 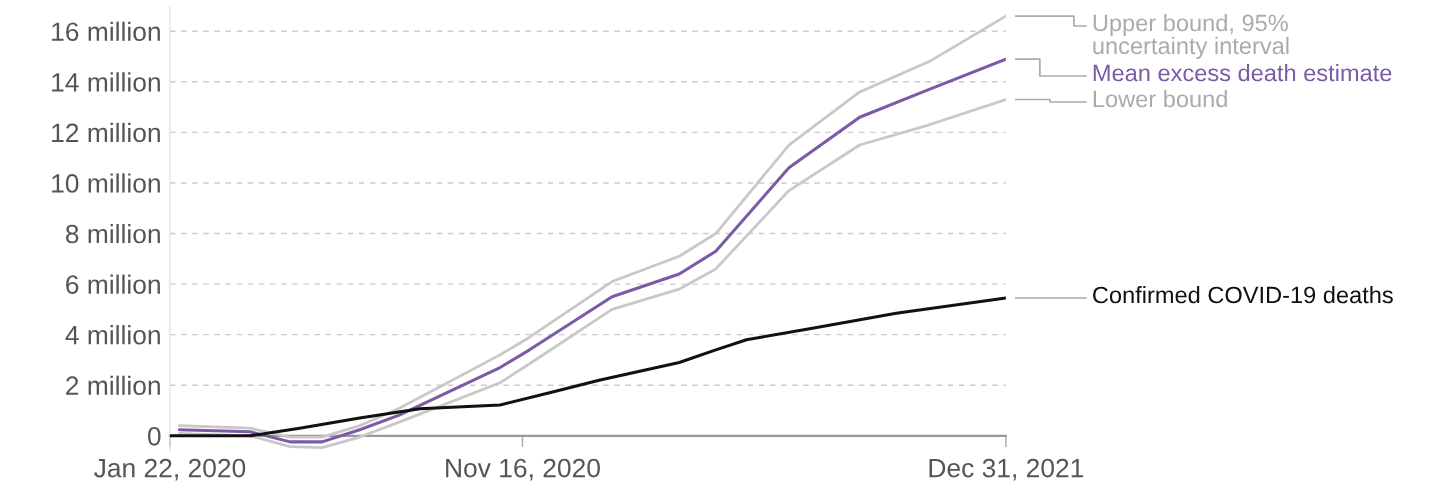 What do you see at coordinates (1243, 295) in the screenshot?
I see `text: Confirmed COVID-19 deaths` at bounding box center [1243, 295].